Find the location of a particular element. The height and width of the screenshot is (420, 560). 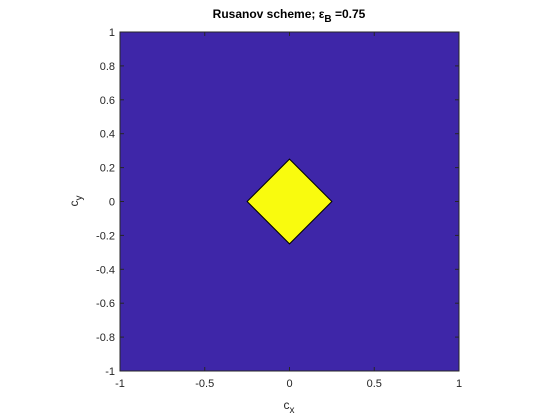

y-tick-label: 0 is located at coordinates (112, 203).